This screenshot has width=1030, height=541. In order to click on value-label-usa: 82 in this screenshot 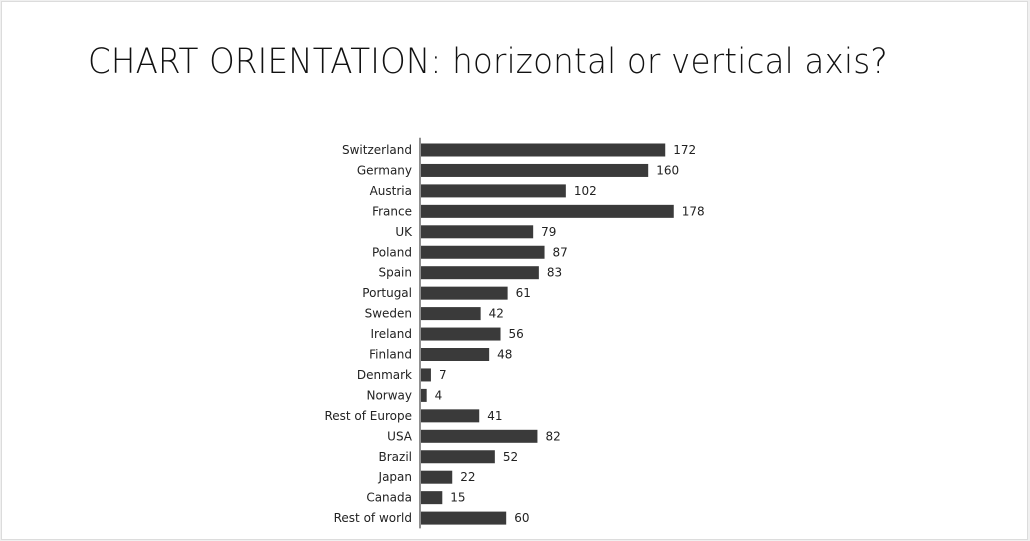, I will do `click(552, 436)`.